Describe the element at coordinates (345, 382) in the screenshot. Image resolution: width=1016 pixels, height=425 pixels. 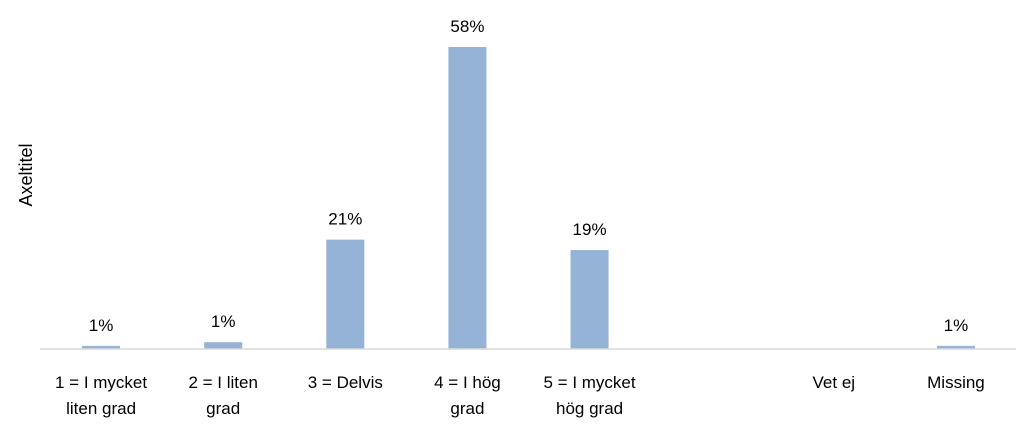
I see `x-tick-label-3: 3 = Delvis` at that location.